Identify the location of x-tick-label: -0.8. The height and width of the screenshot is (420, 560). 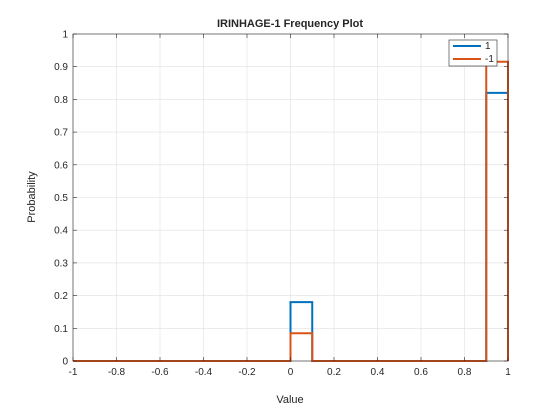
(117, 372).